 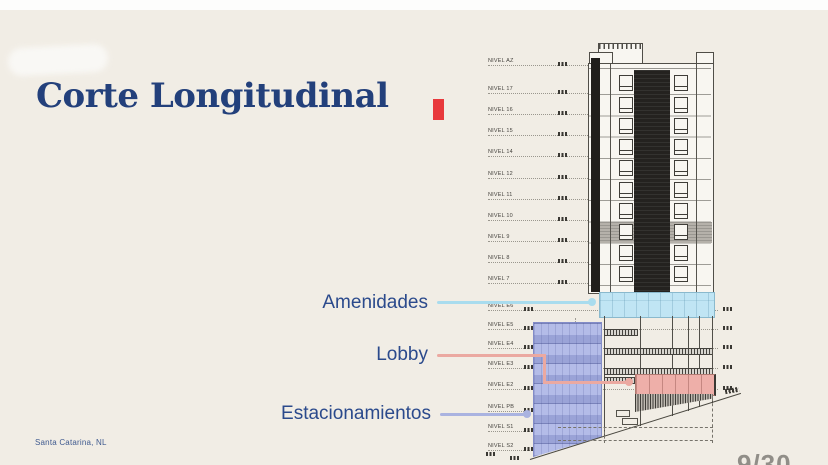 What do you see at coordinates (501, 407) in the screenshot?
I see `level-label: NIVEL PB` at bounding box center [501, 407].